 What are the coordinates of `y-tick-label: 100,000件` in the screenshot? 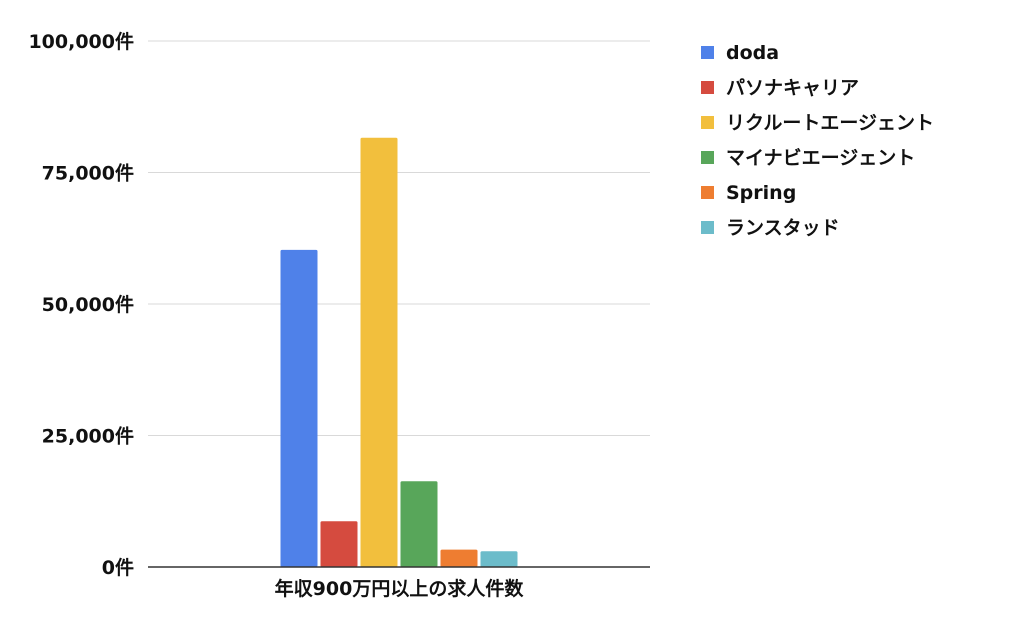 It's located at (81, 41).